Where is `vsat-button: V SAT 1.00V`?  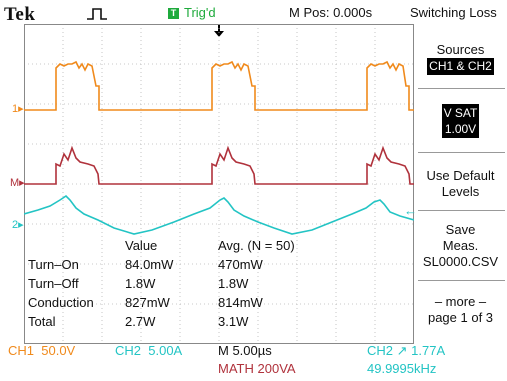
vsat-button: V SAT 1.00V is located at coordinates (460, 121).